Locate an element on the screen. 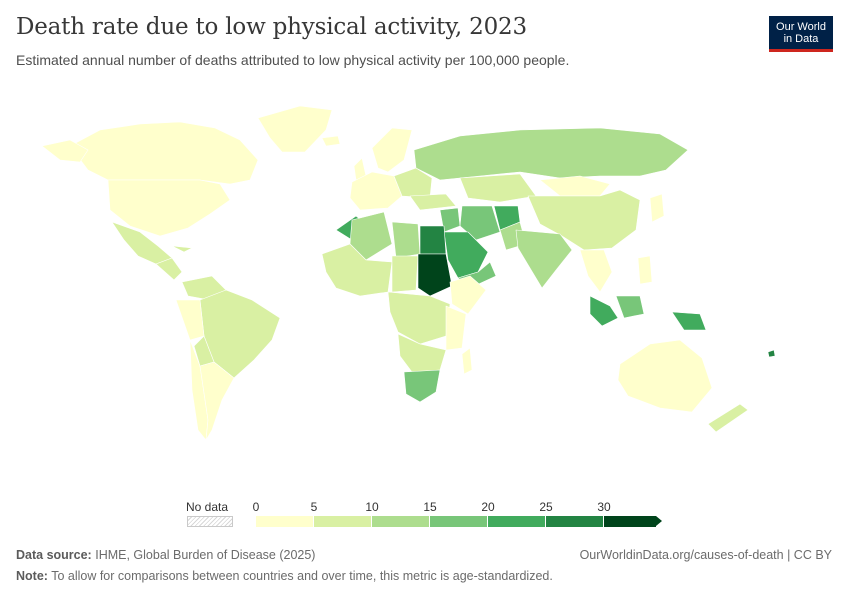 The width and height of the screenshot is (850, 600). region-chad is located at coordinates (405, 274).